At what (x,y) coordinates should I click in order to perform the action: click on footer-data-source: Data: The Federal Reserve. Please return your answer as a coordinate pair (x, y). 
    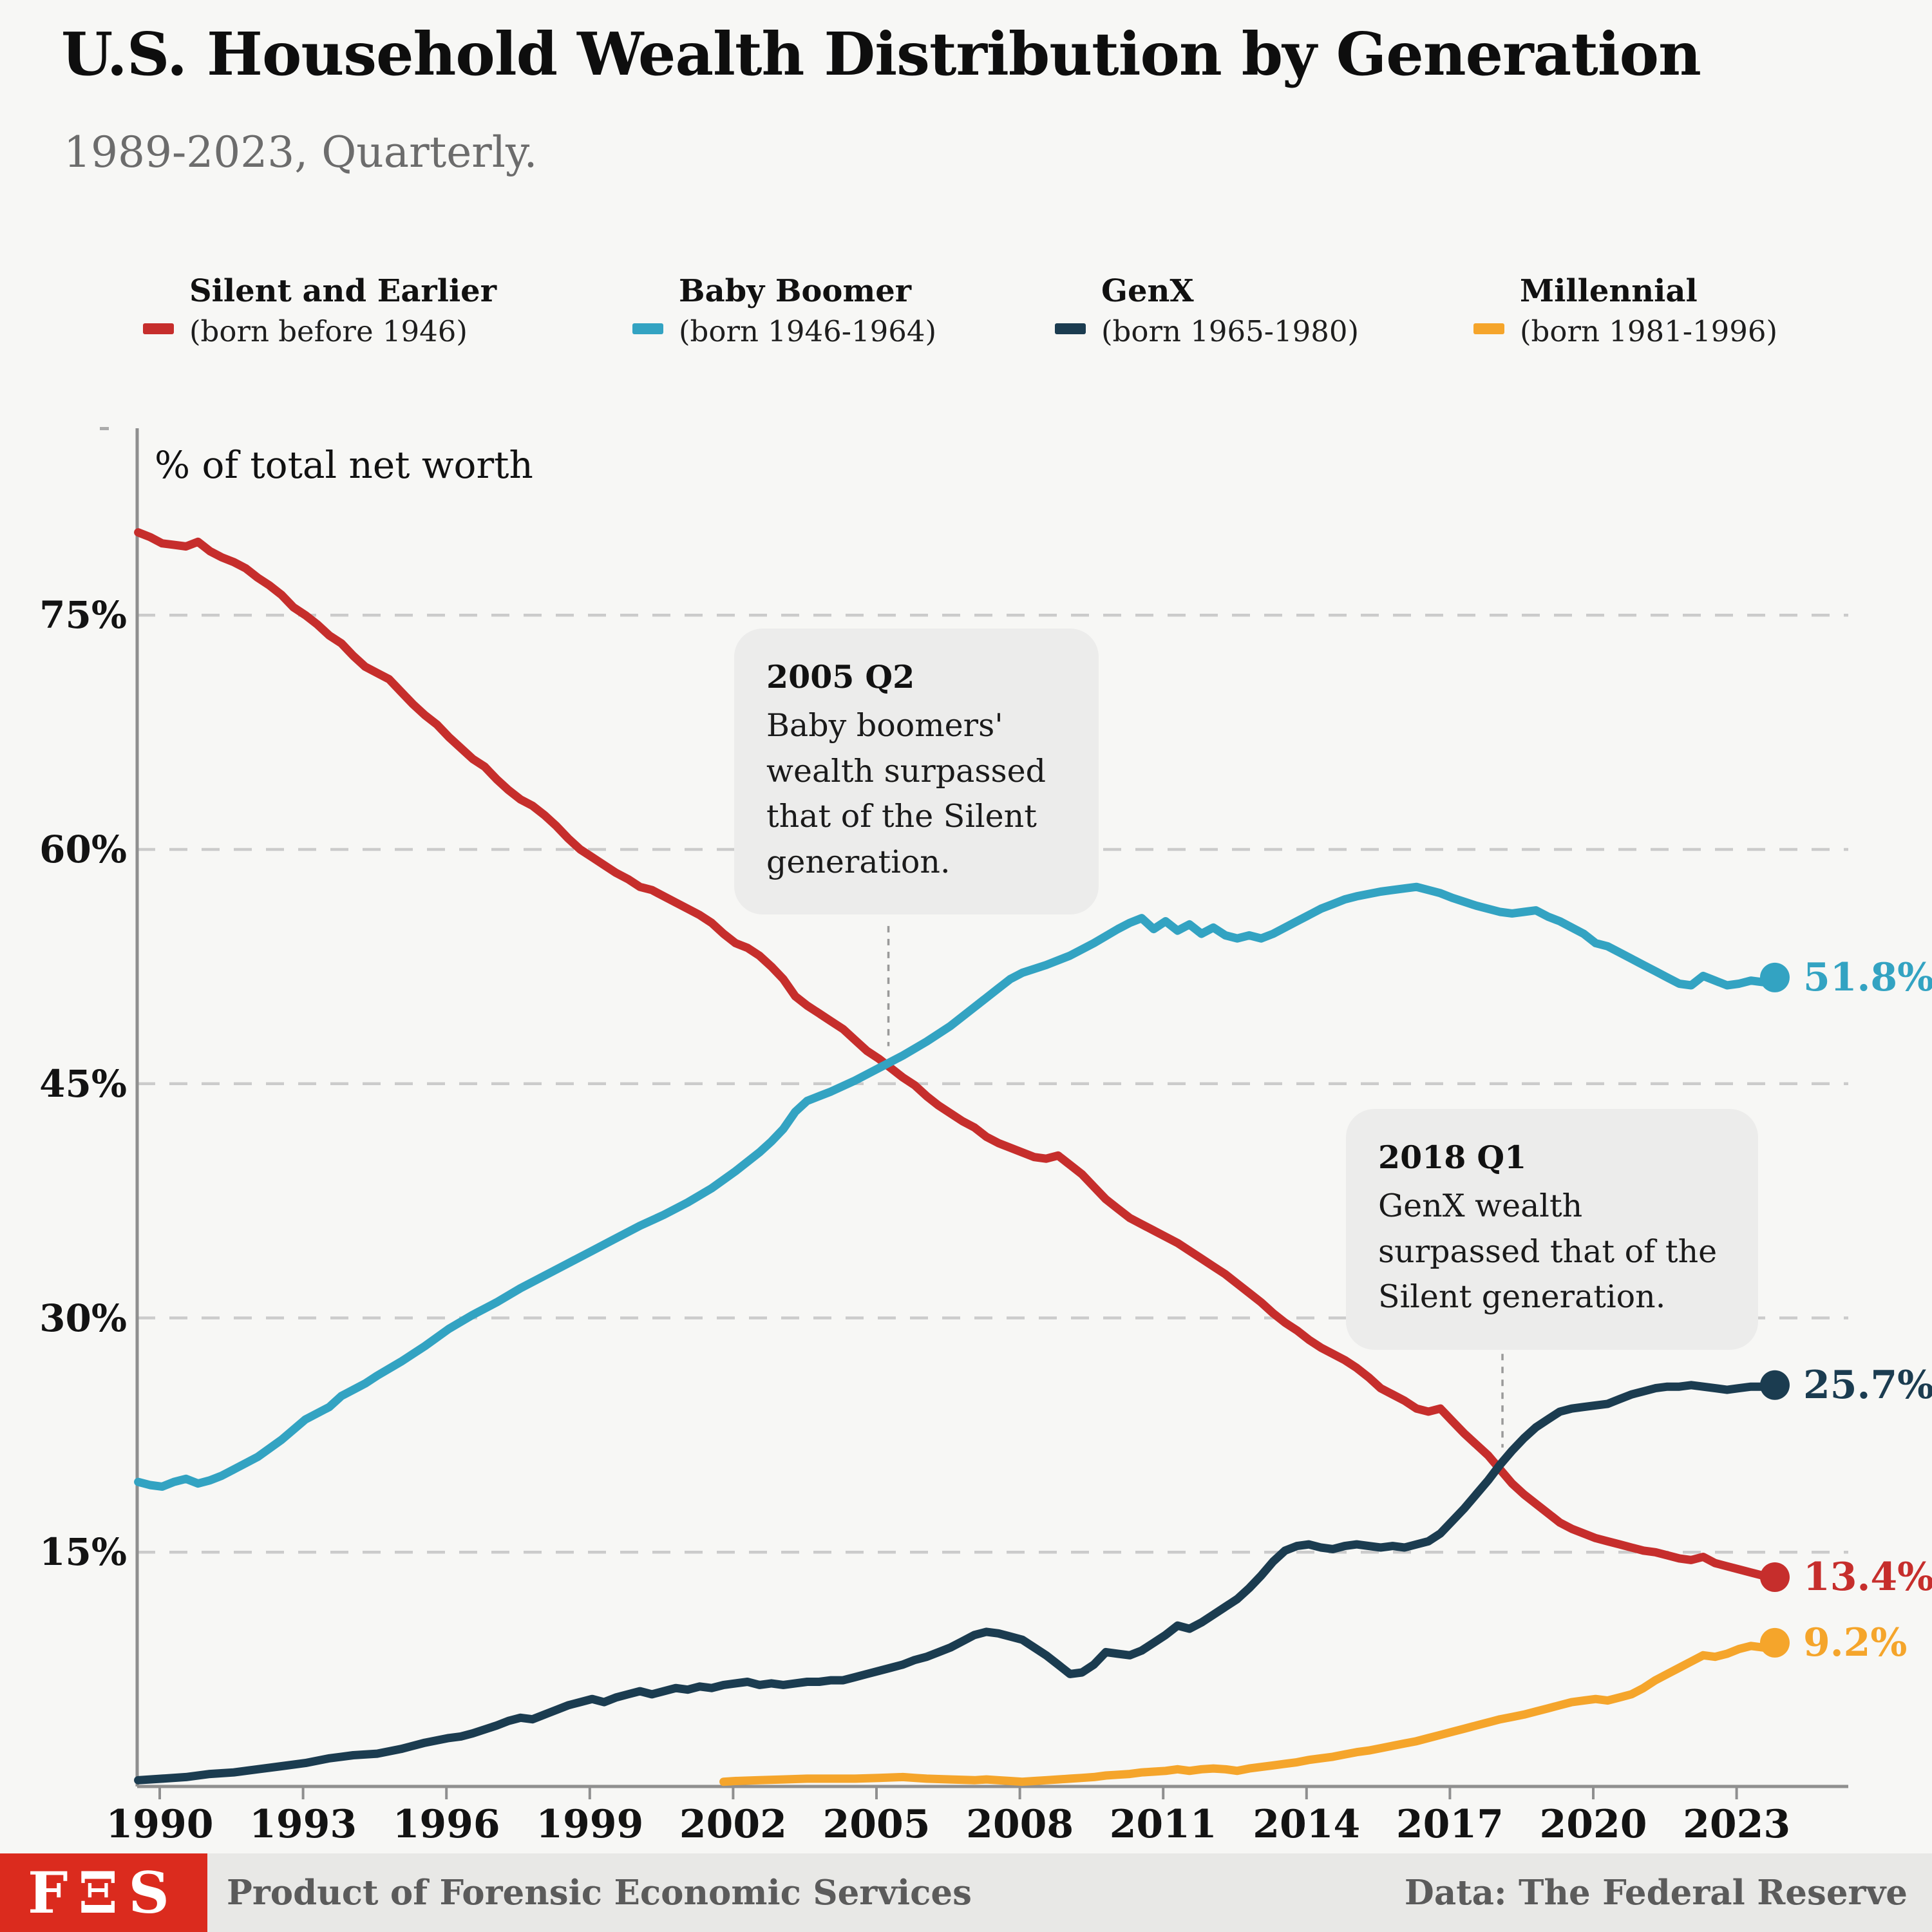
    Looking at the image, I should click on (1656, 1893).